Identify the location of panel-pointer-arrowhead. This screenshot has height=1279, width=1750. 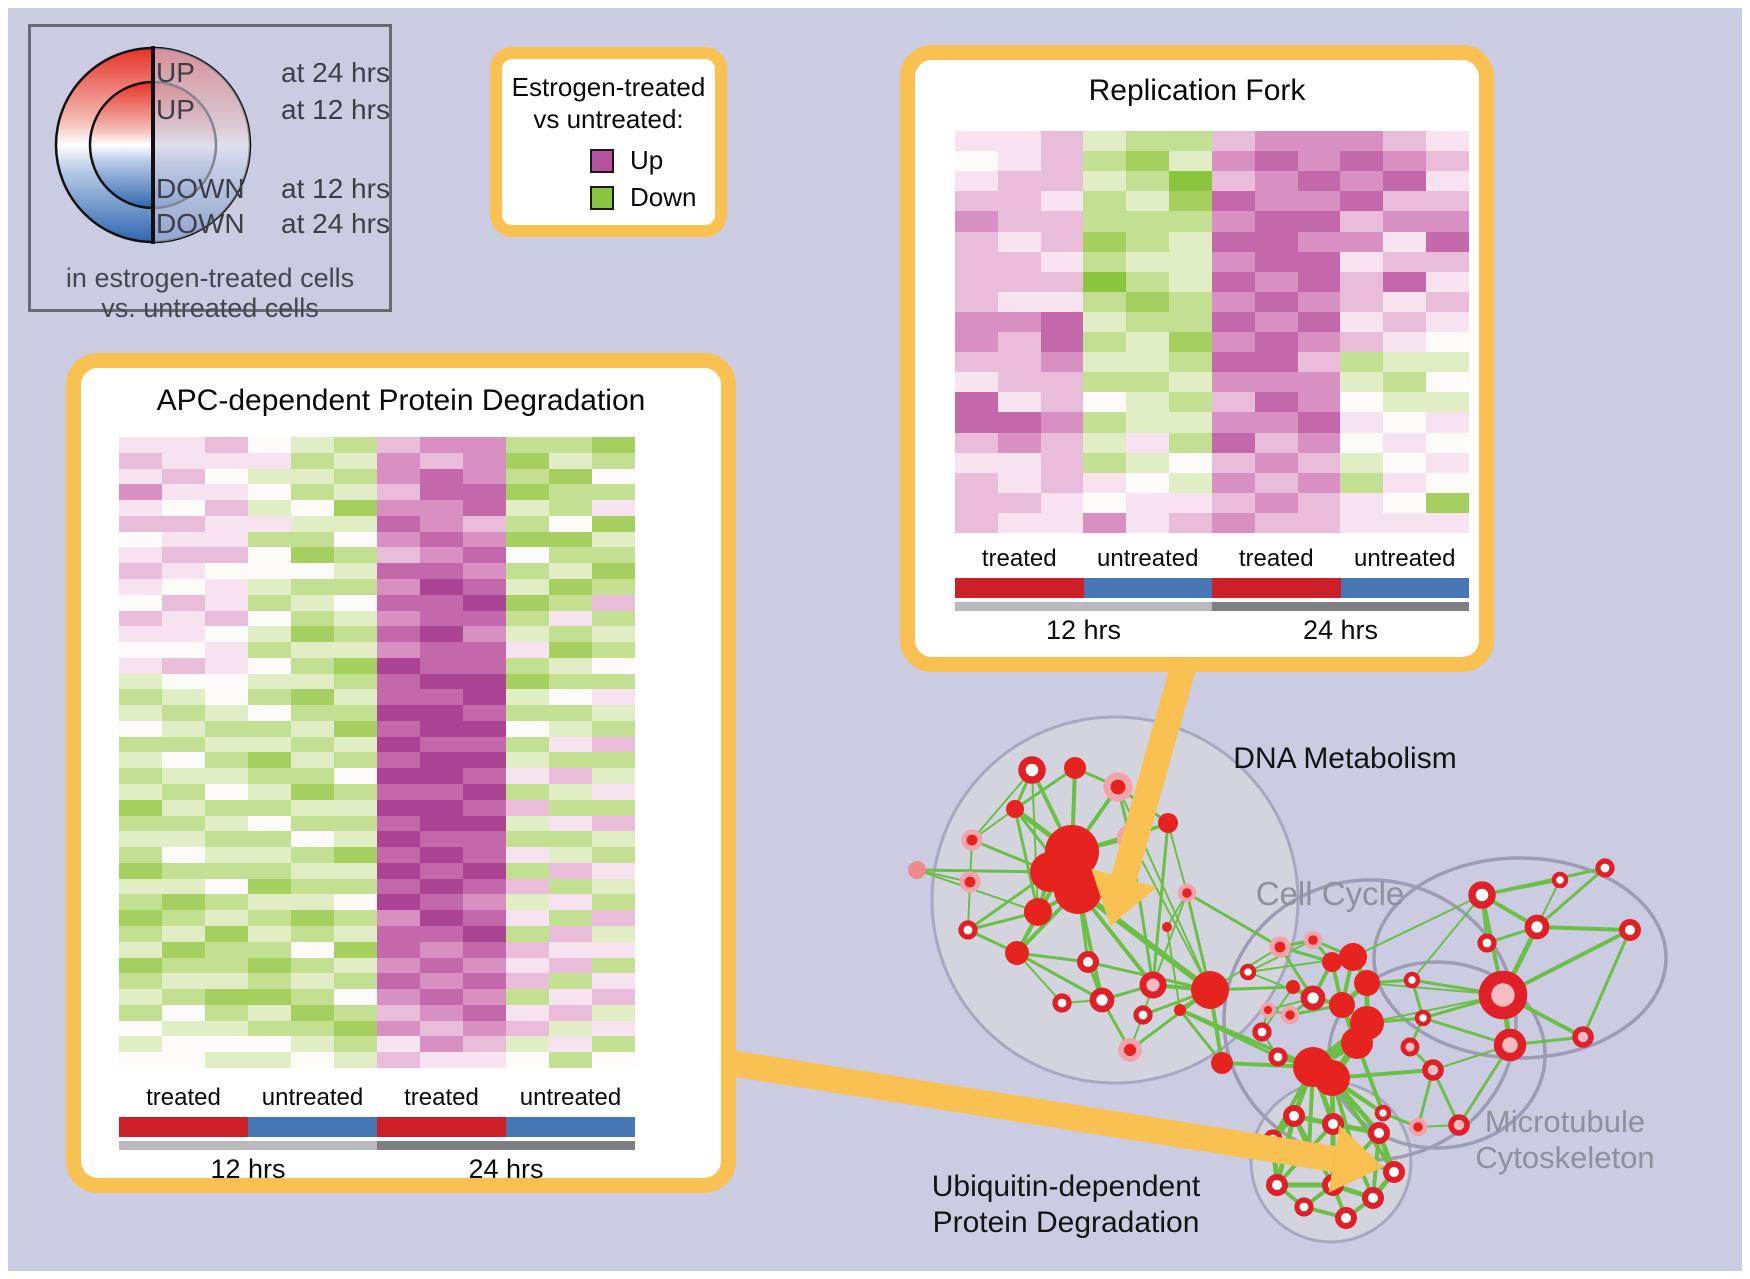
(1356, 1159).